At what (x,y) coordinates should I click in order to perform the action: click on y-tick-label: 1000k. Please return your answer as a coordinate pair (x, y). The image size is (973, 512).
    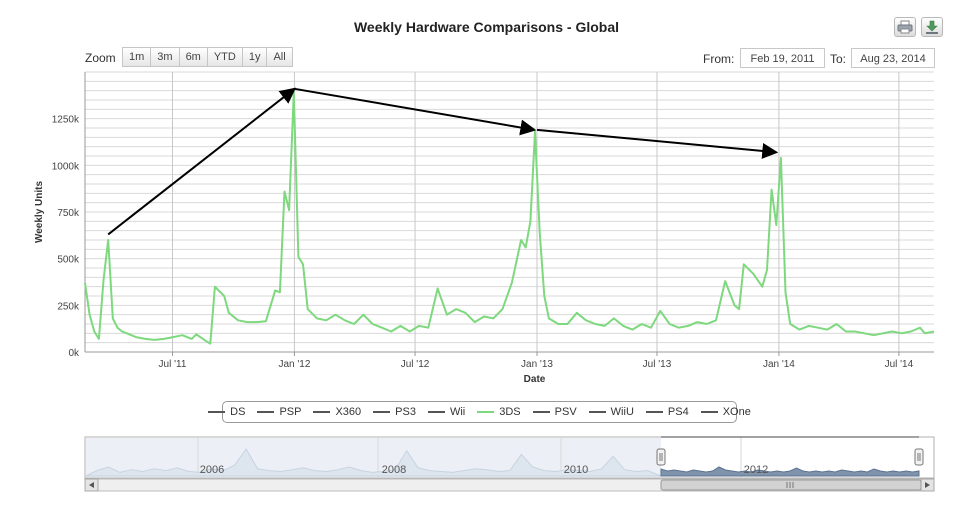
    Looking at the image, I should click on (66, 166).